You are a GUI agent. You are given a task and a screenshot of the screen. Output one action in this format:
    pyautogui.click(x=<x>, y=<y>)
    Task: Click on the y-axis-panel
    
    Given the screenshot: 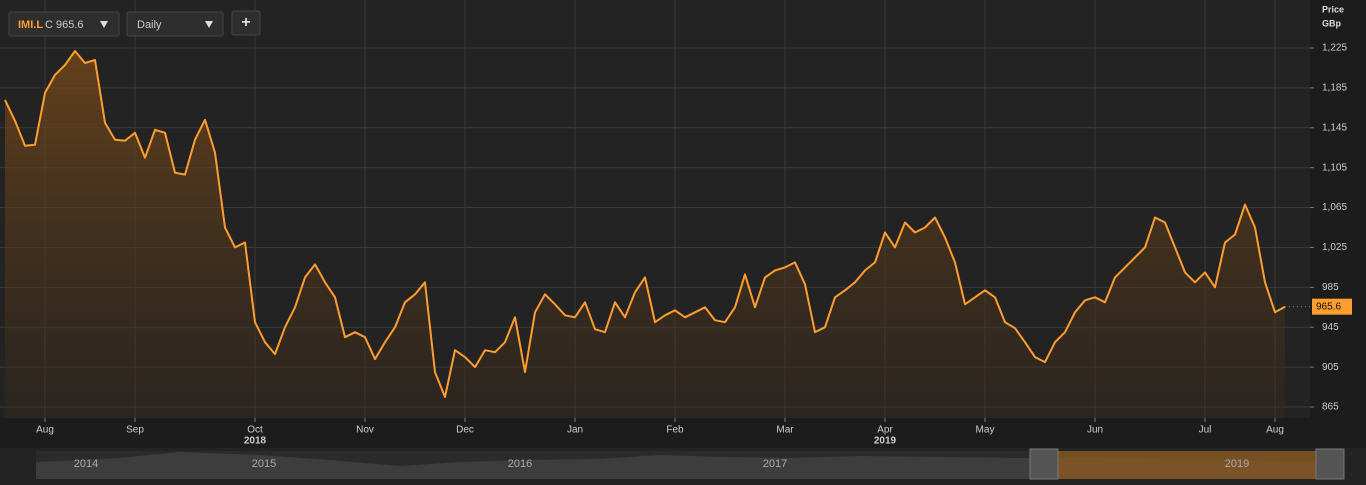 What is the action you would take?
    pyautogui.click(x=1338, y=224)
    